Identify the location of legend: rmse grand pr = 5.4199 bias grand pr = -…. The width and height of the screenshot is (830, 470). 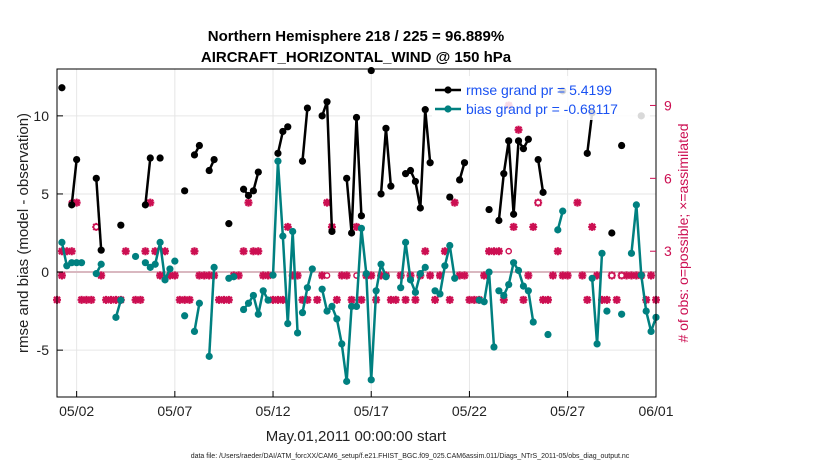
(541, 98).